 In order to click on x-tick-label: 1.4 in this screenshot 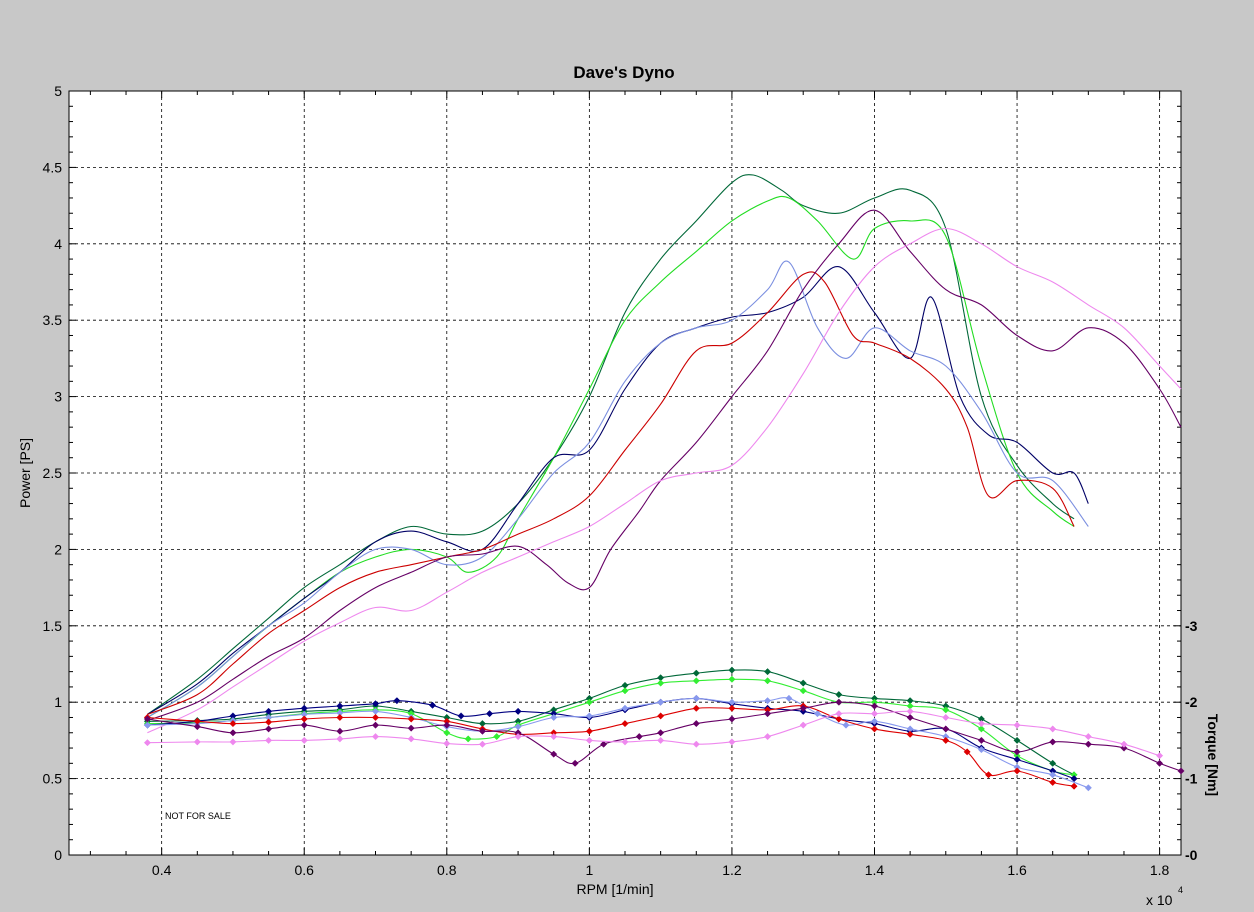, I will do `click(875, 870)`.